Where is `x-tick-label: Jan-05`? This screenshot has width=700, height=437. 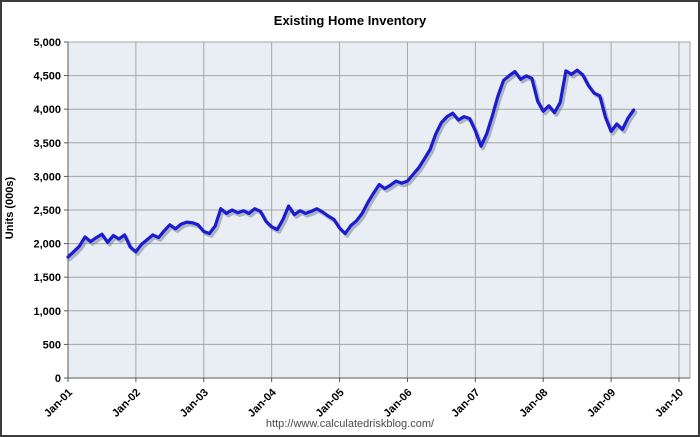
x-tick-label: Jan-05 is located at coordinates (330, 403).